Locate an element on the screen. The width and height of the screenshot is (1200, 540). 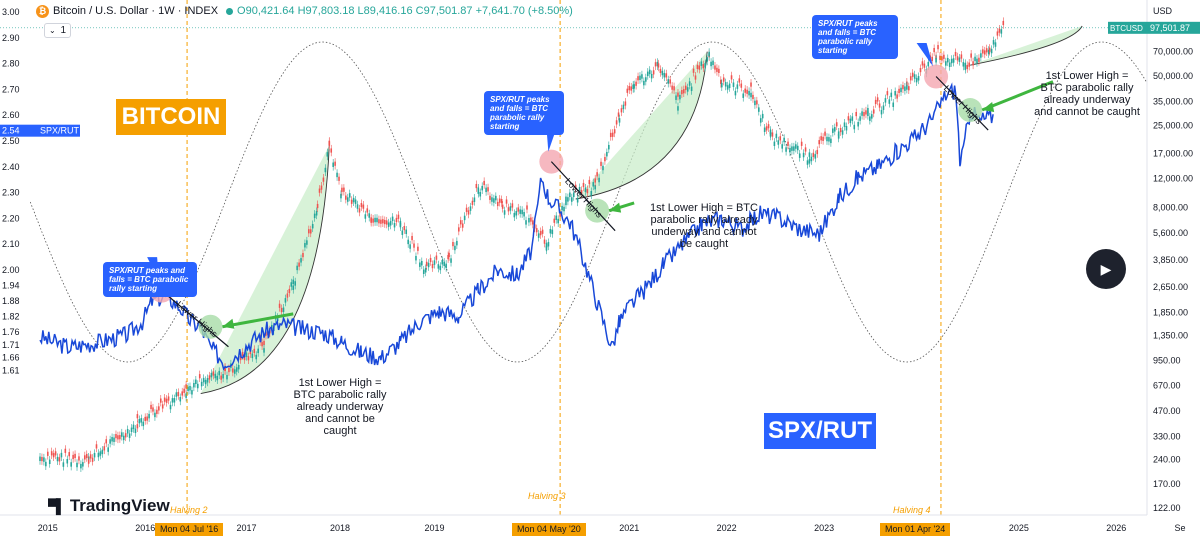
spxrut-tag-bg is located at coordinates (58, 130).